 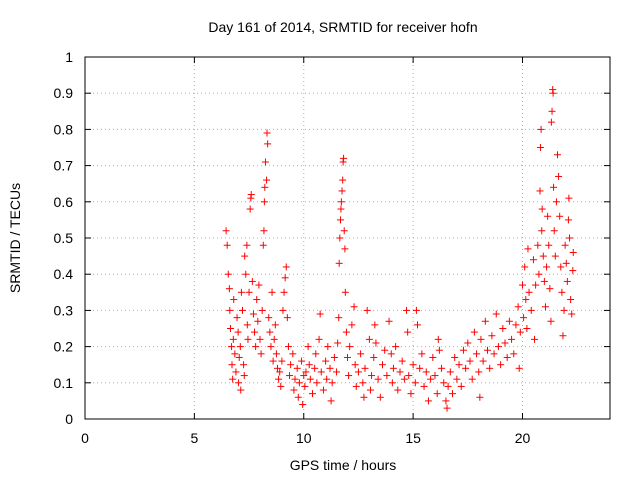 What do you see at coordinates (194, 438) in the screenshot?
I see `x-tick-label: 5` at bounding box center [194, 438].